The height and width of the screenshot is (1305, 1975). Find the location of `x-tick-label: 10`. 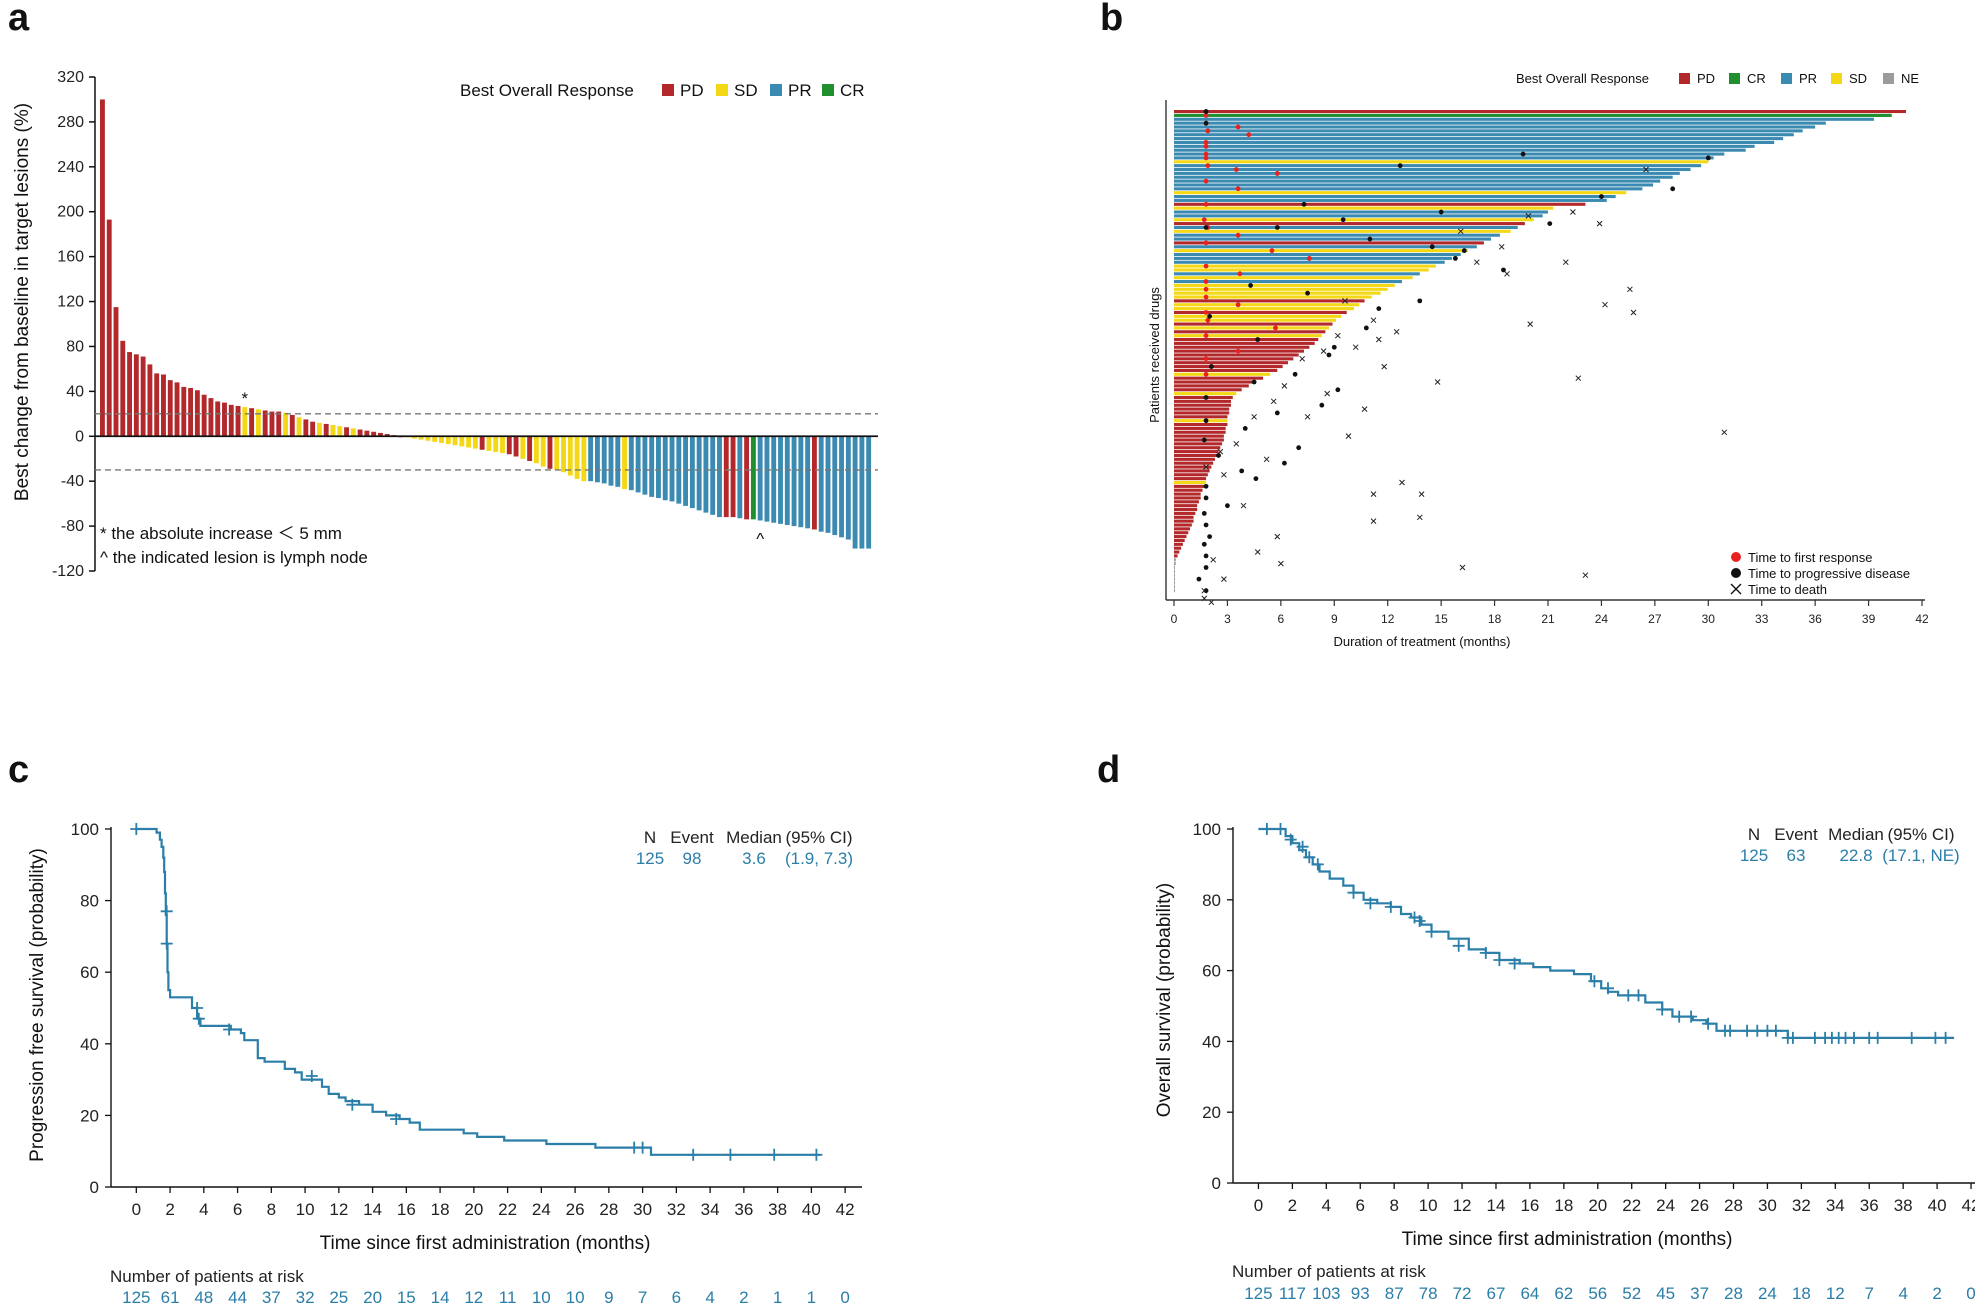

x-tick-label: 10 is located at coordinates (1428, 1205).